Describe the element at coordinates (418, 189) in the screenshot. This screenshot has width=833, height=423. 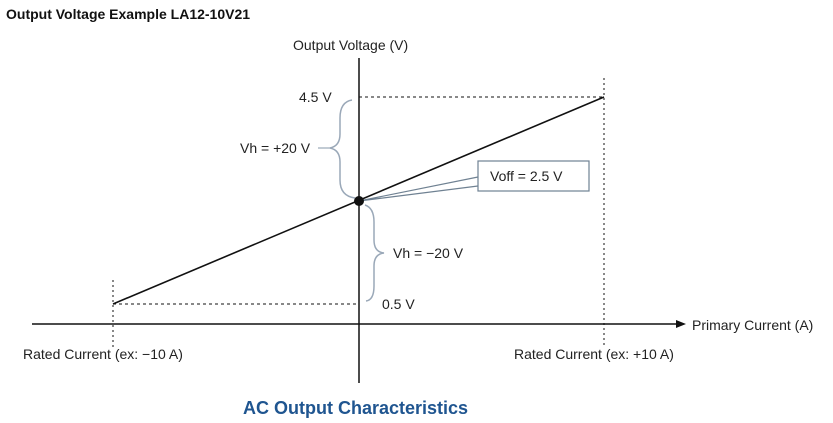
I see `voff-callout-pointer` at that location.